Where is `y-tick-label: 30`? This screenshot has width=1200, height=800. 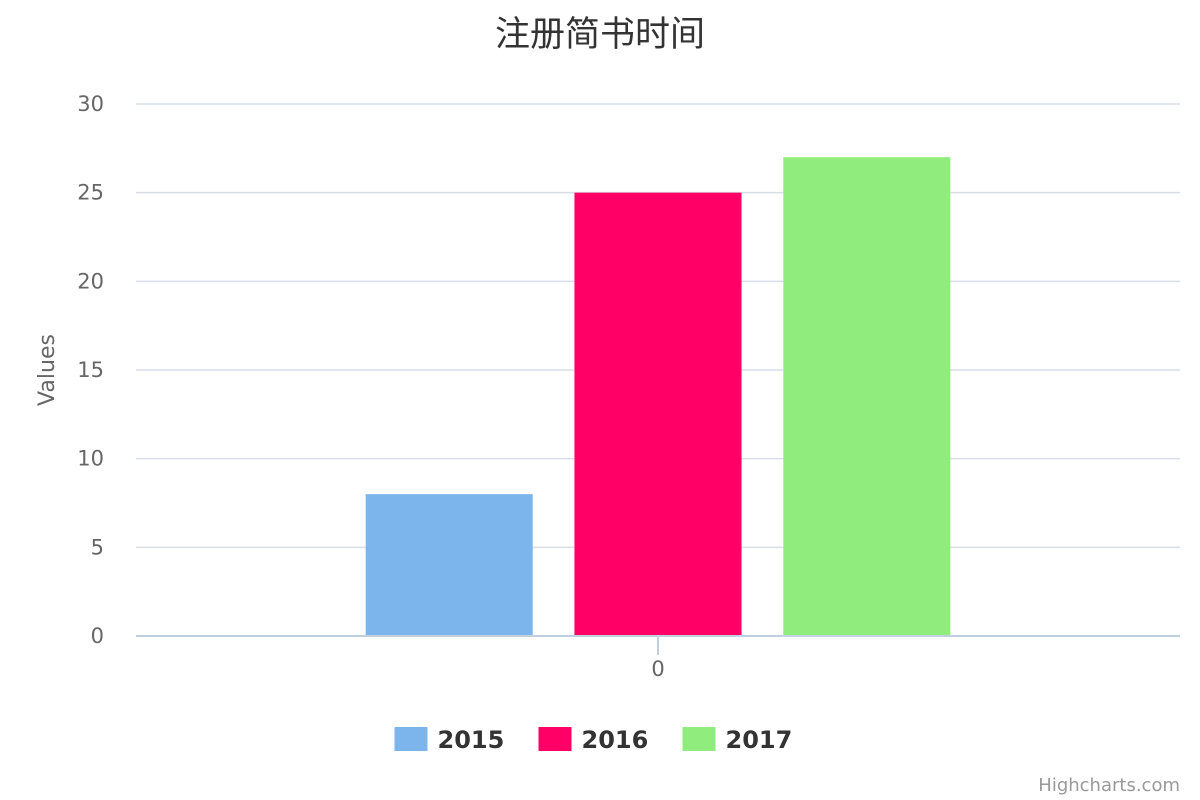 y-tick-label: 30 is located at coordinates (90, 104).